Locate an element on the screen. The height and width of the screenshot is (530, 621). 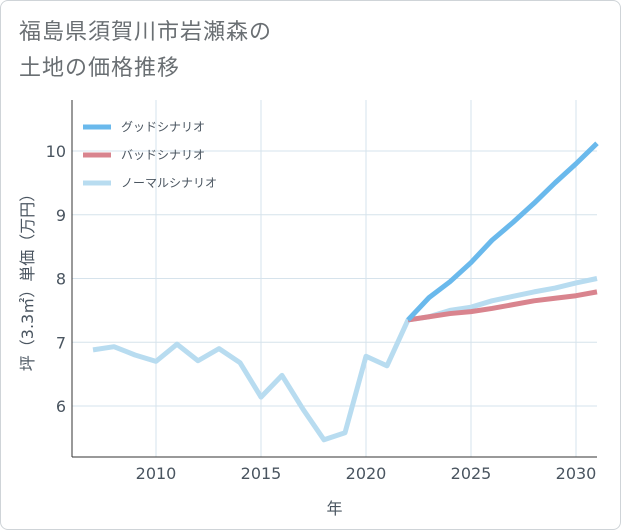
y-tick-label-6: 6 is located at coordinates (61, 406).